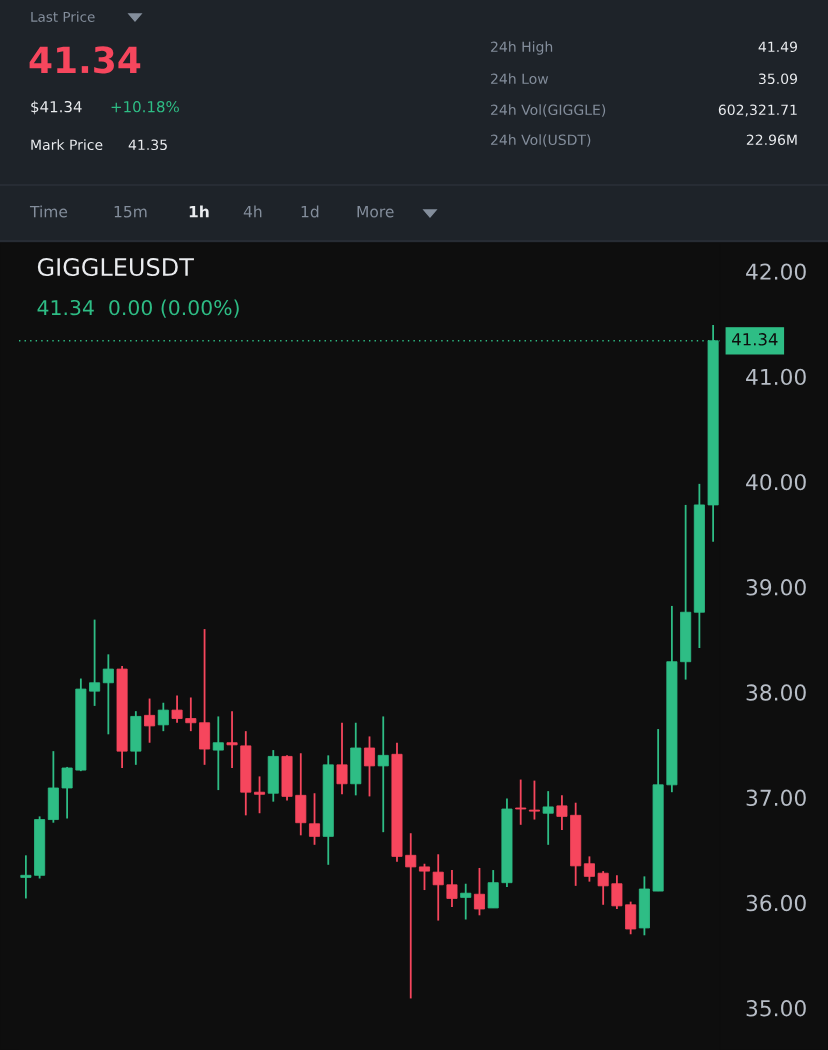  What do you see at coordinates (776, 377) in the screenshot?
I see `y-tick-label: 41.00` at bounding box center [776, 377].